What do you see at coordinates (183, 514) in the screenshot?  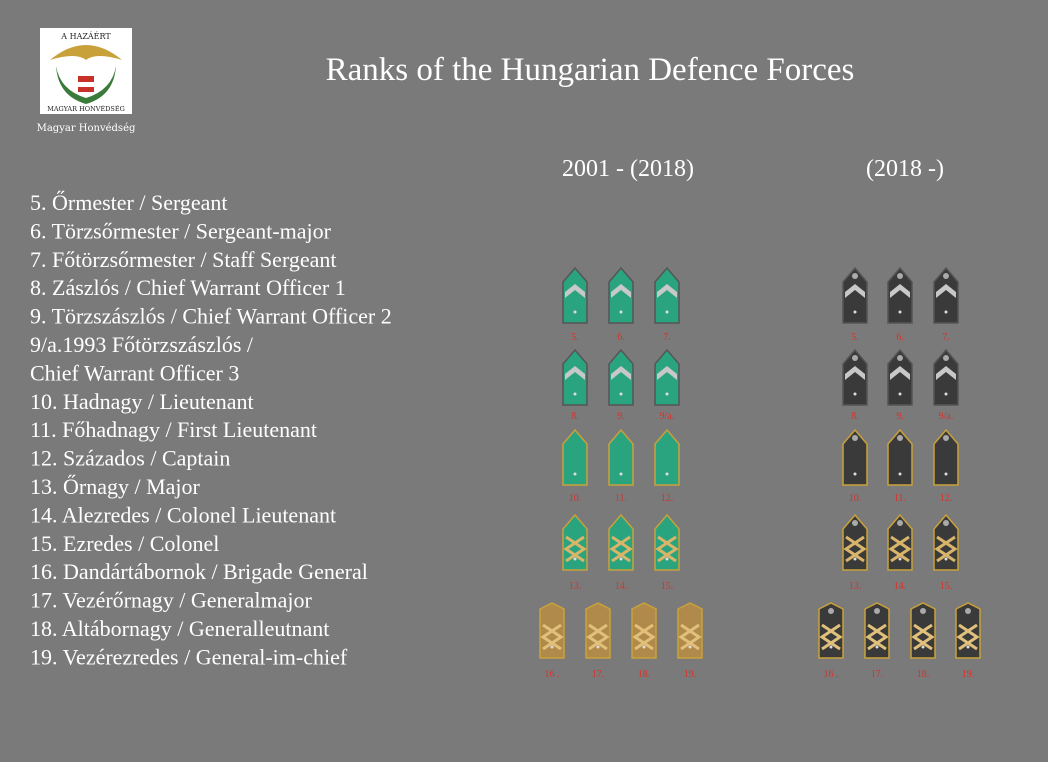 I see `rank-line: 14. Alezredes / Colonel Lieutenant` at bounding box center [183, 514].